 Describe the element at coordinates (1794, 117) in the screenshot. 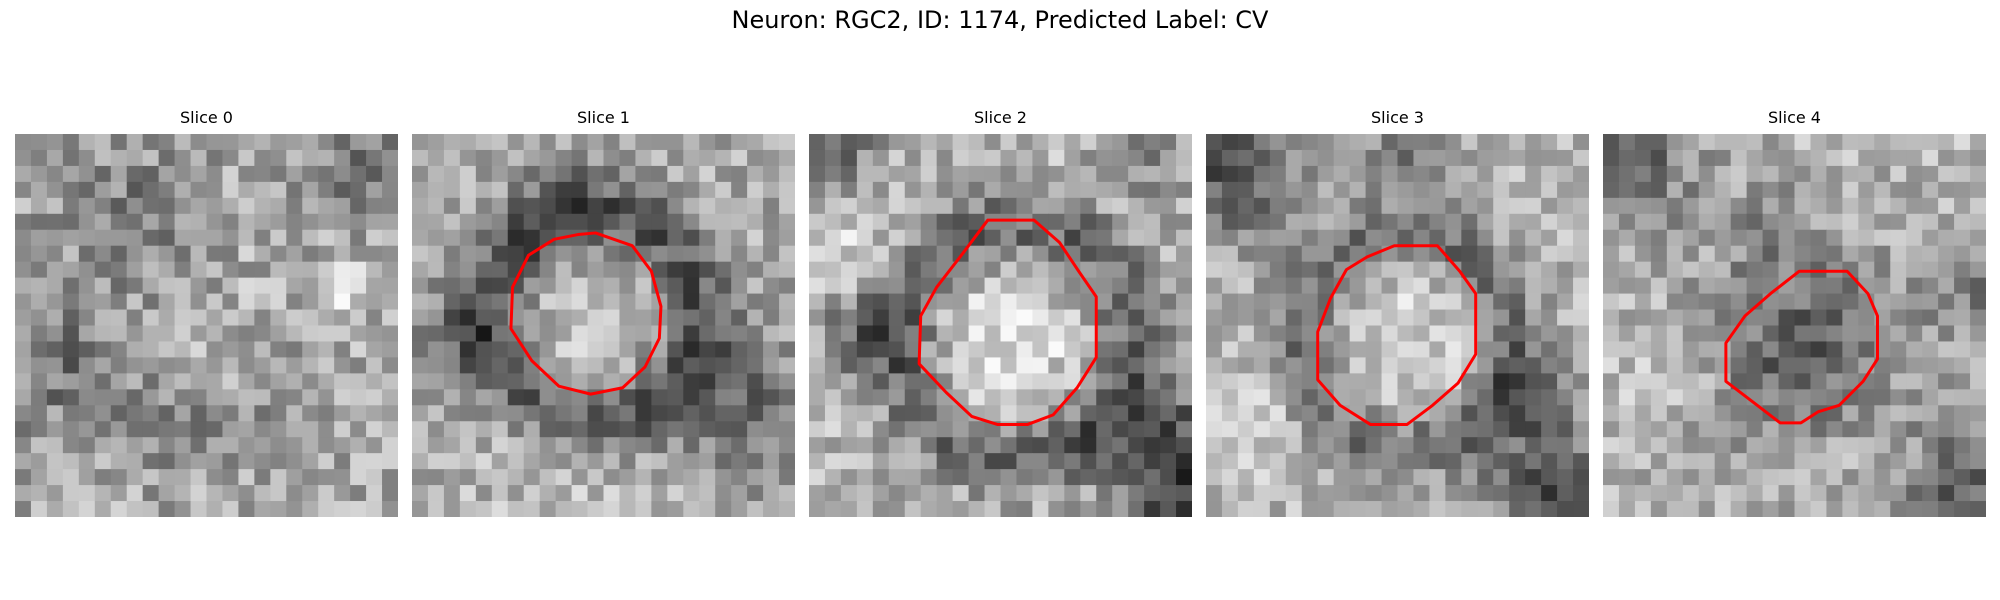

I see `slice-title: Slice 4` at that location.